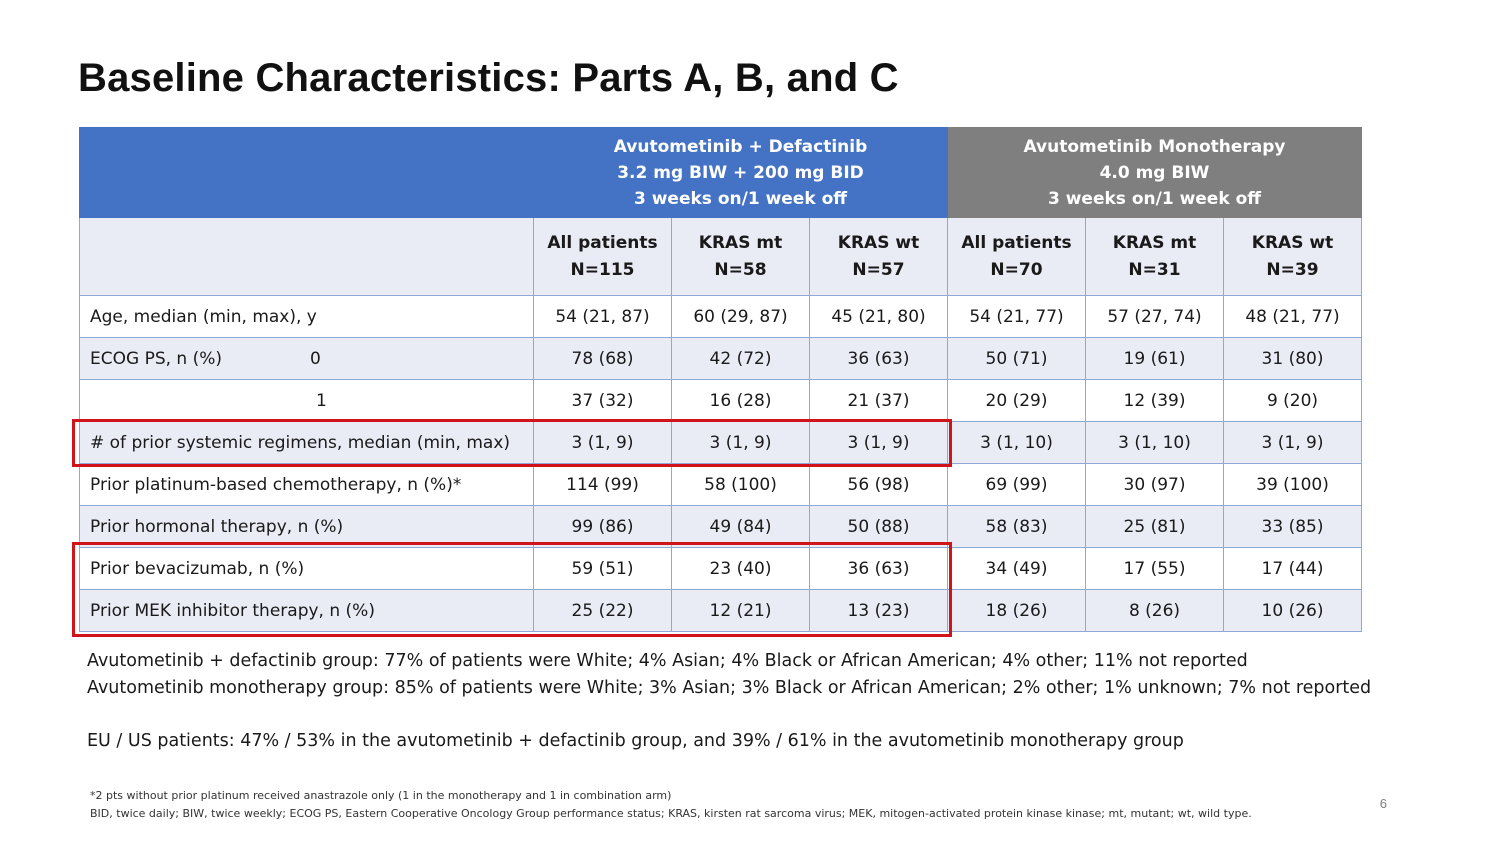 The width and height of the screenshot is (1500, 844). What do you see at coordinates (740, 269) in the screenshot?
I see `column-n: N=58` at bounding box center [740, 269].